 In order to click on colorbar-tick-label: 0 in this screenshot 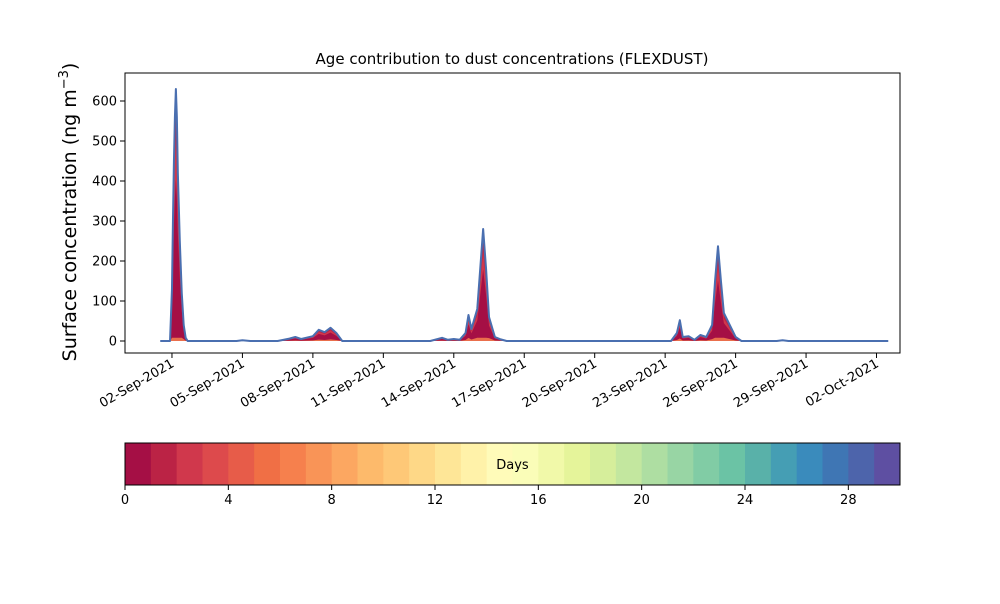, I will do `click(125, 500)`.